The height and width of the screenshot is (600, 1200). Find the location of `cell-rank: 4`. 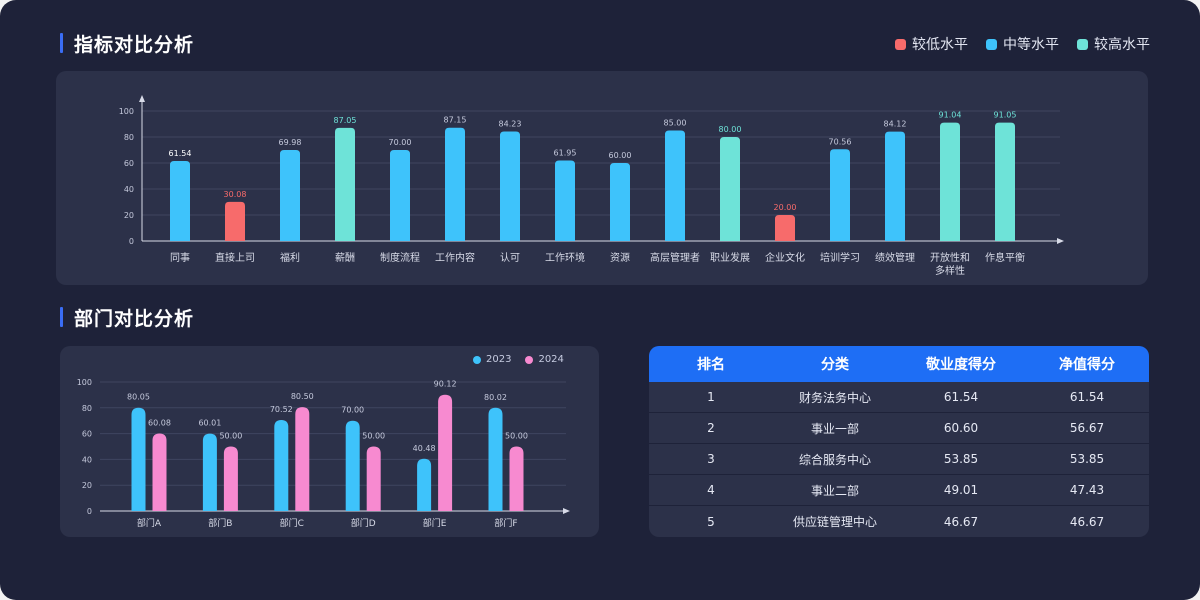

cell-rank: 4 is located at coordinates (711, 490).